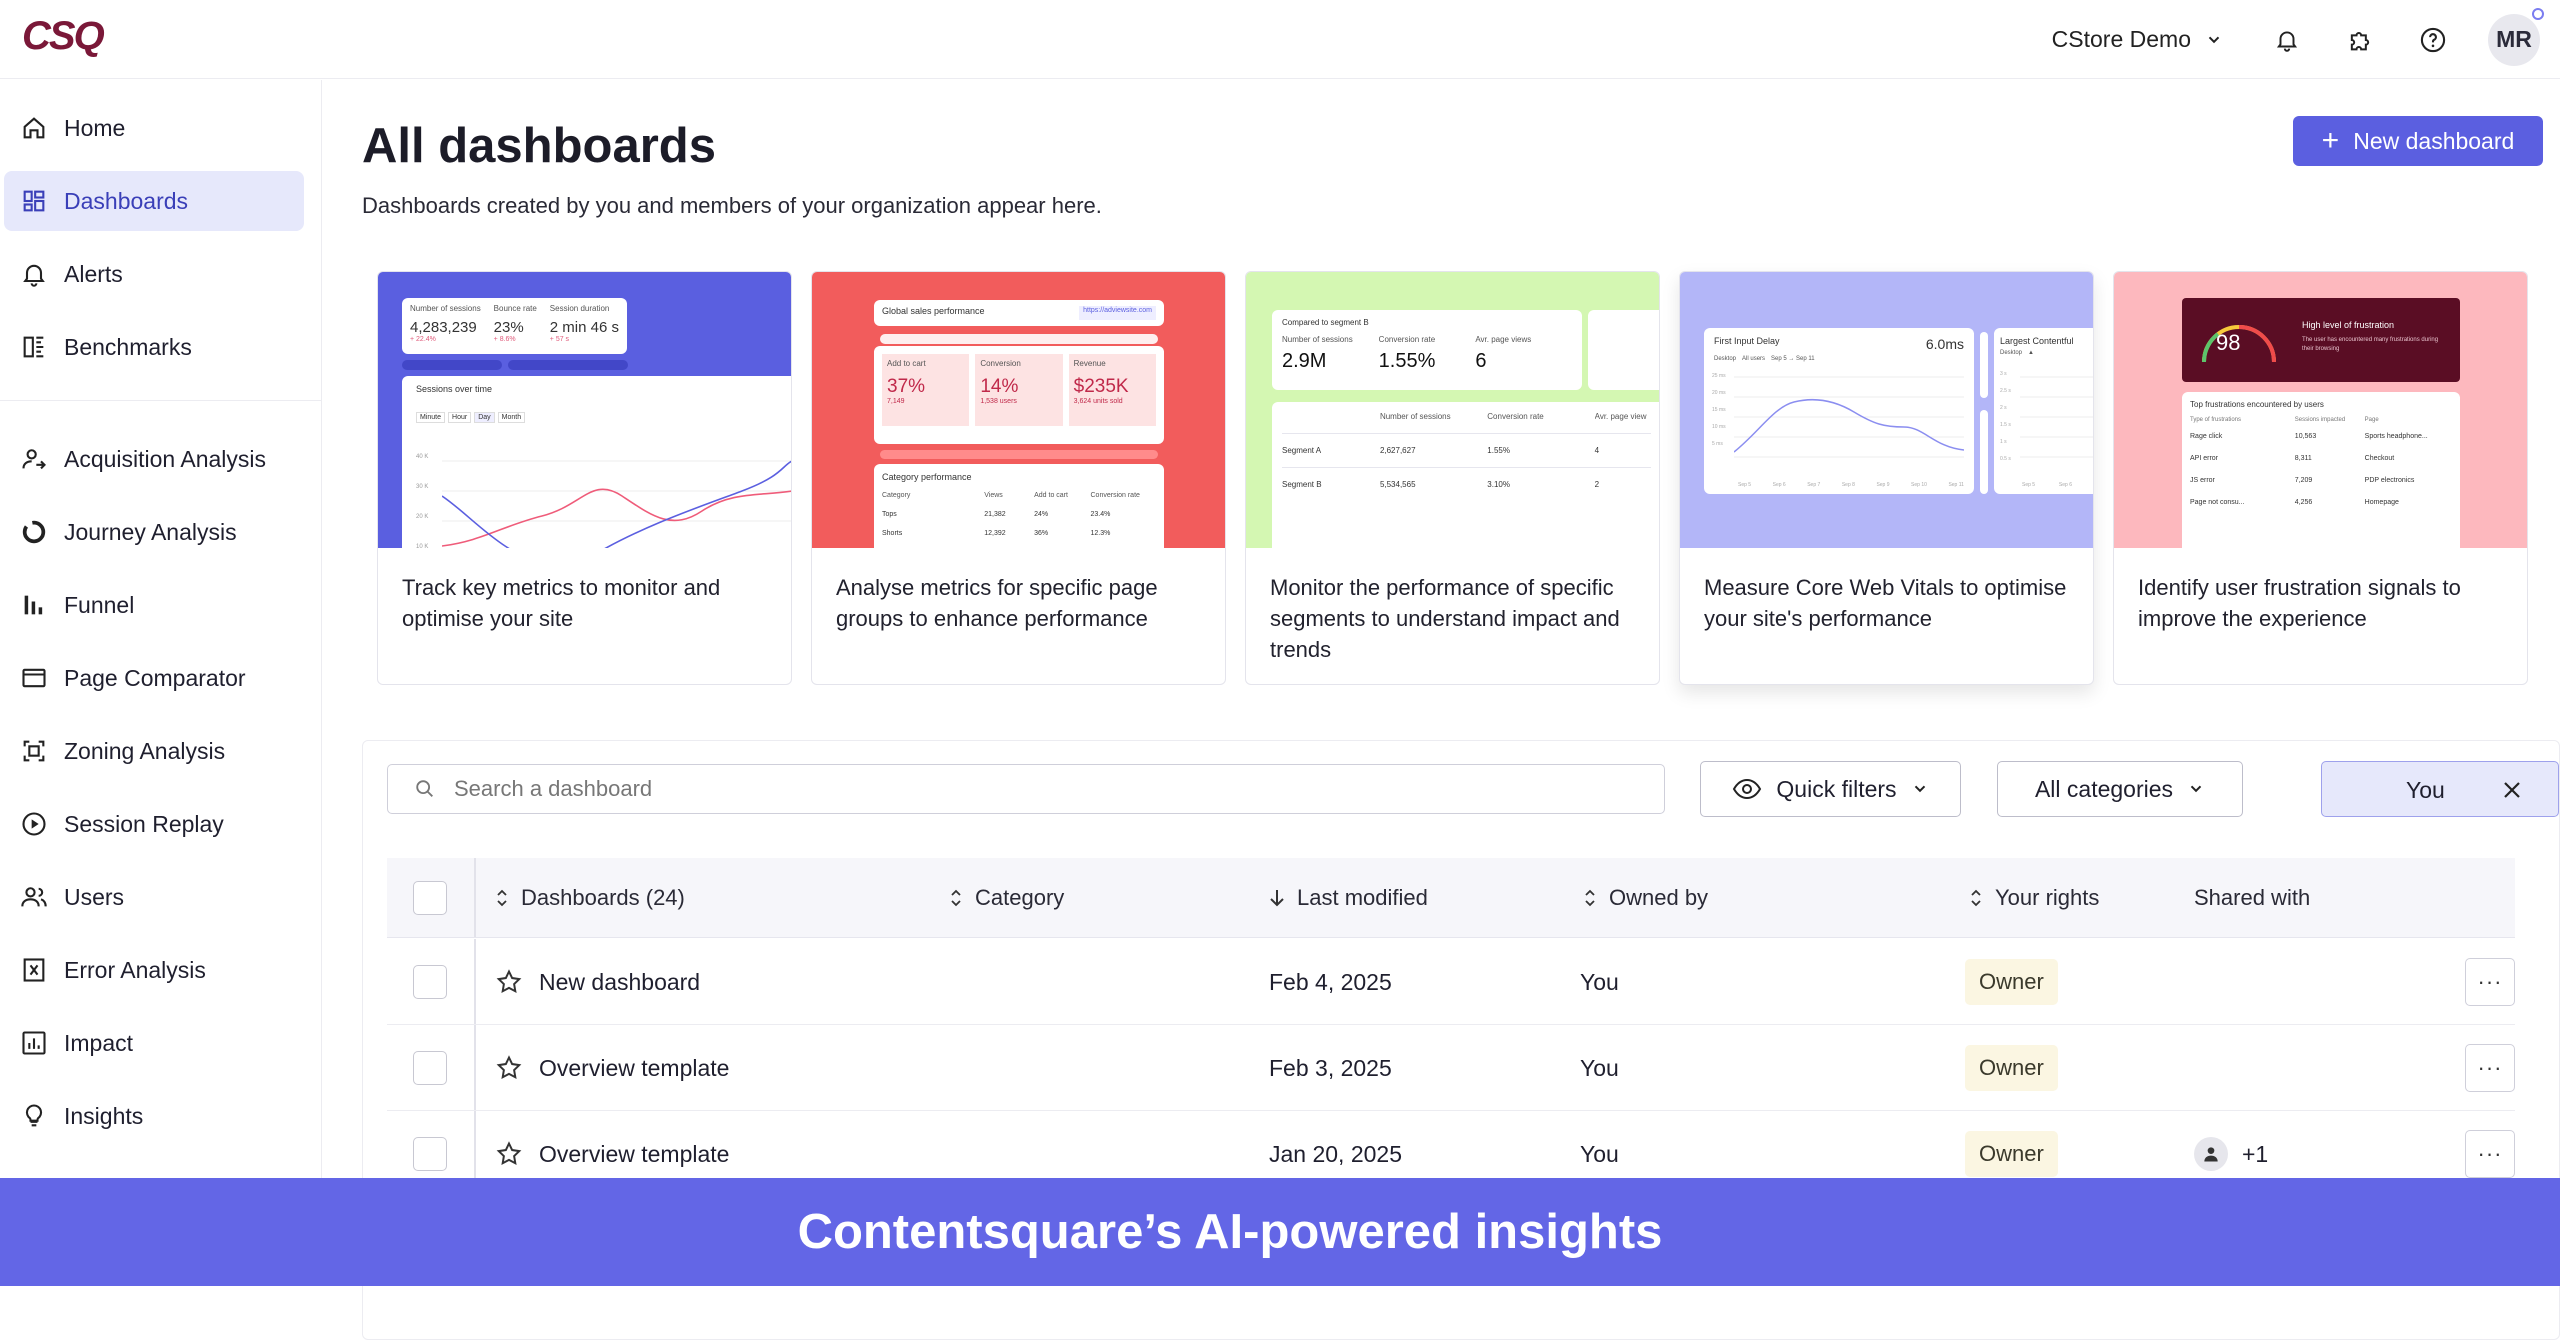  Describe the element at coordinates (2287, 40) in the screenshot. I see `notifications-button` at that location.